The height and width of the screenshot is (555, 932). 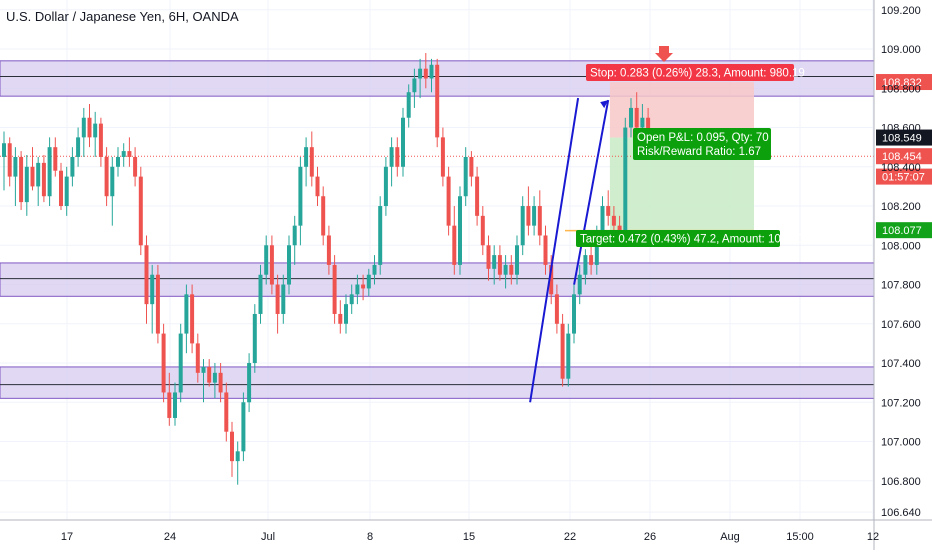 I want to click on trend-line-arrow, so click(x=591, y=192).